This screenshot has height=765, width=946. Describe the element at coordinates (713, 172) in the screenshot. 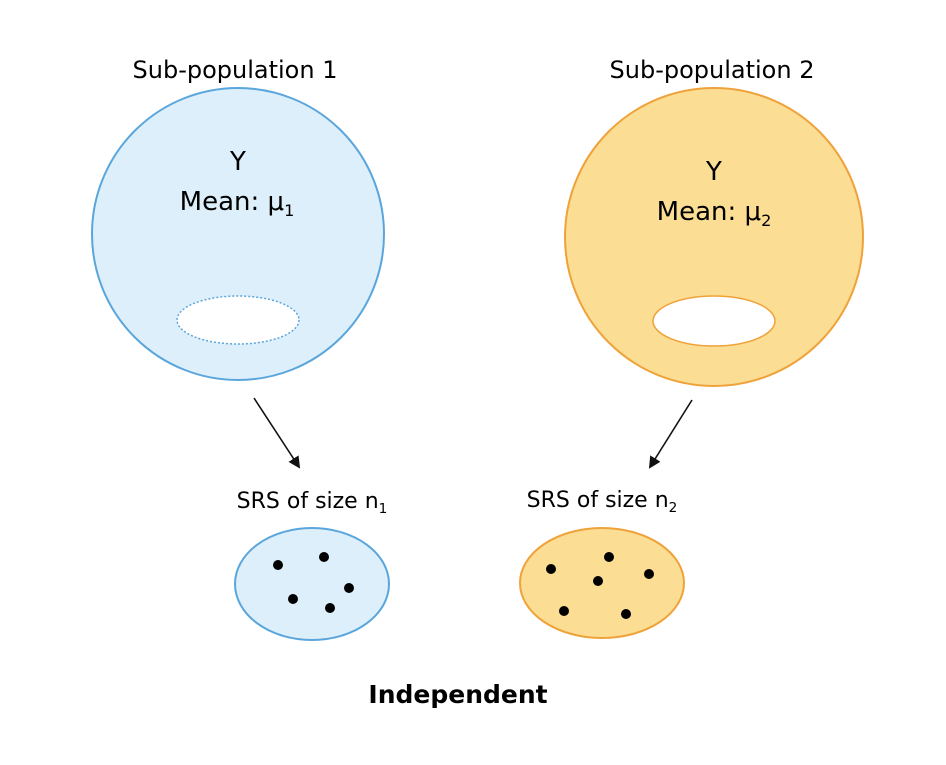

I see `subpopulation-2-variable: Y` at that location.